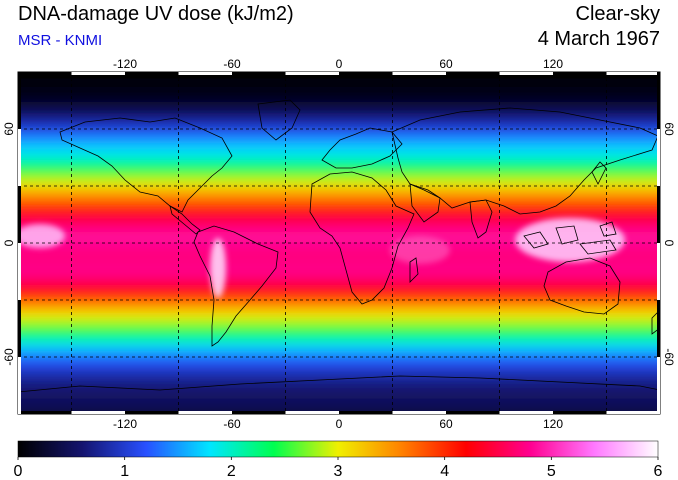  Describe the element at coordinates (218, 268) in the screenshot. I see `andes-hotspot` at that location.